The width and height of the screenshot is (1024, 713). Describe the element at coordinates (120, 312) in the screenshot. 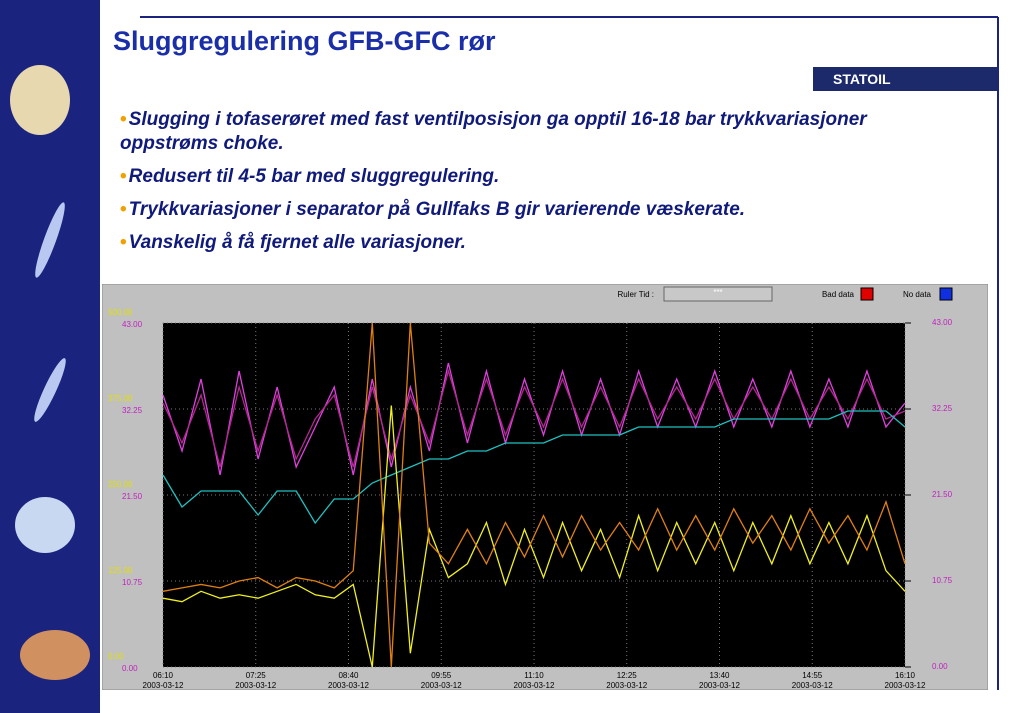

I see `y-tick-label: 500.00` at that location.